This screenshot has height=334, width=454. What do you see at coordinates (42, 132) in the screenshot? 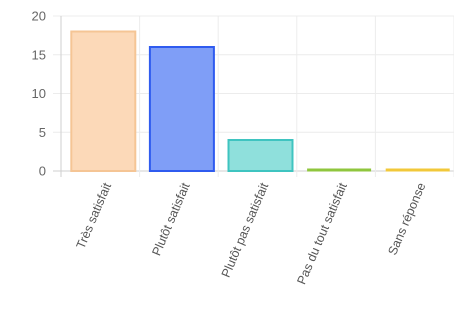
I see `y-tick-label: 5` at bounding box center [42, 132].